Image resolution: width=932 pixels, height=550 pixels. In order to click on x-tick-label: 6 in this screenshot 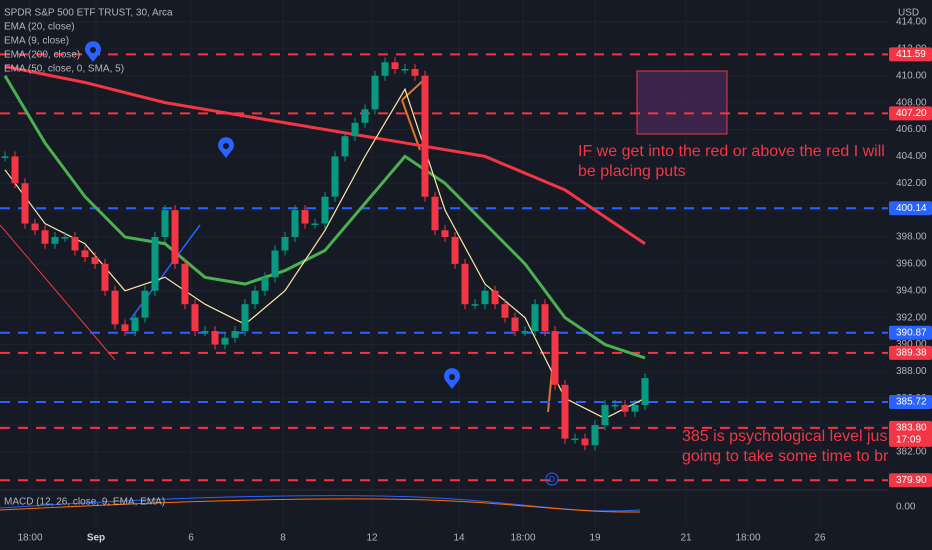, I will do `click(191, 538)`.